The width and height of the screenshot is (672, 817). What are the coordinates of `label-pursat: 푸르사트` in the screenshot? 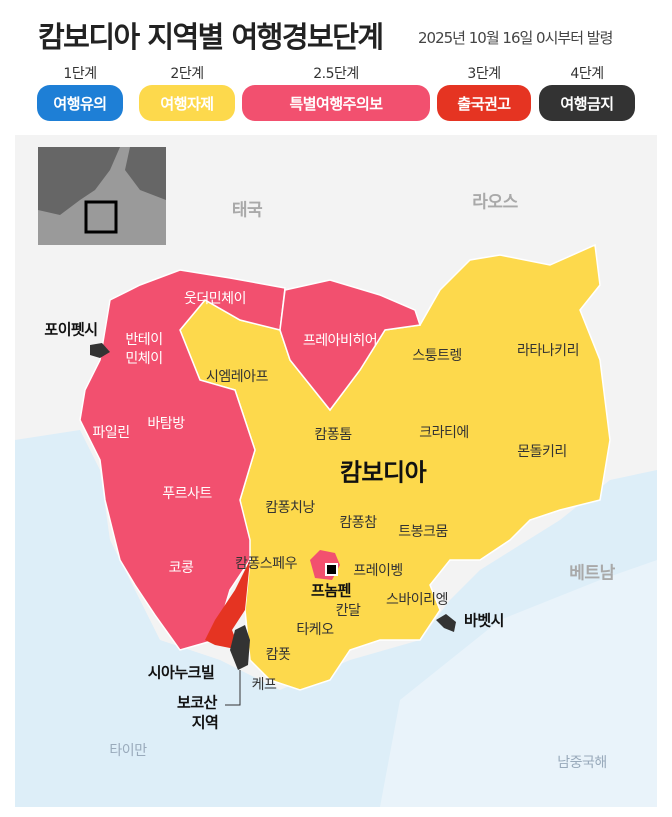 It's located at (187, 494).